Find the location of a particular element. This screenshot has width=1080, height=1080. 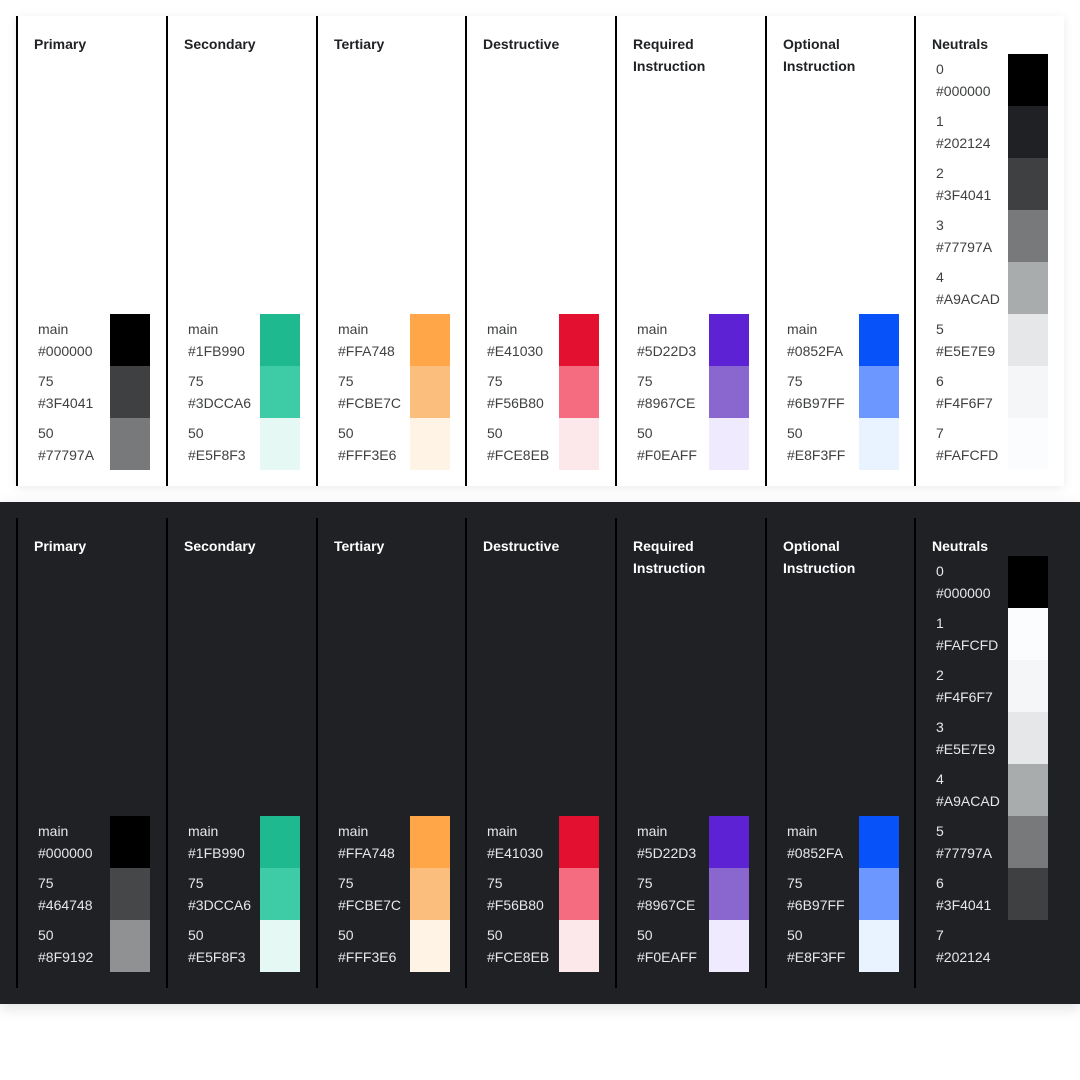

swatch-hex: #77797A is located at coordinates (66, 455).